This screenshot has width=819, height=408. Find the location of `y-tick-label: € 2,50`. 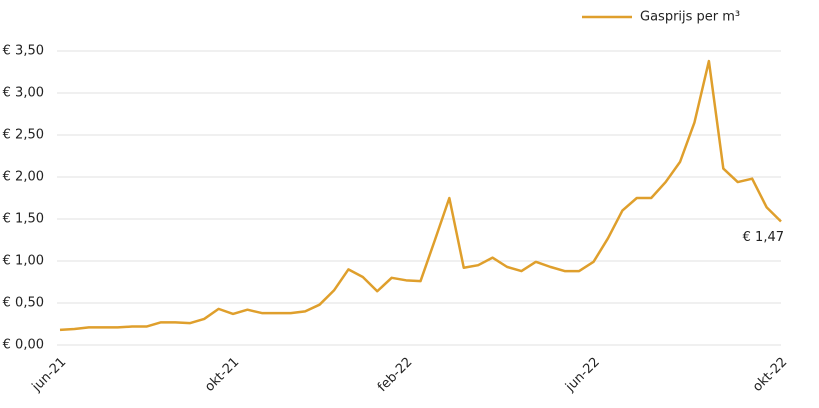

y-tick-label: € 2,50 is located at coordinates (23, 135).